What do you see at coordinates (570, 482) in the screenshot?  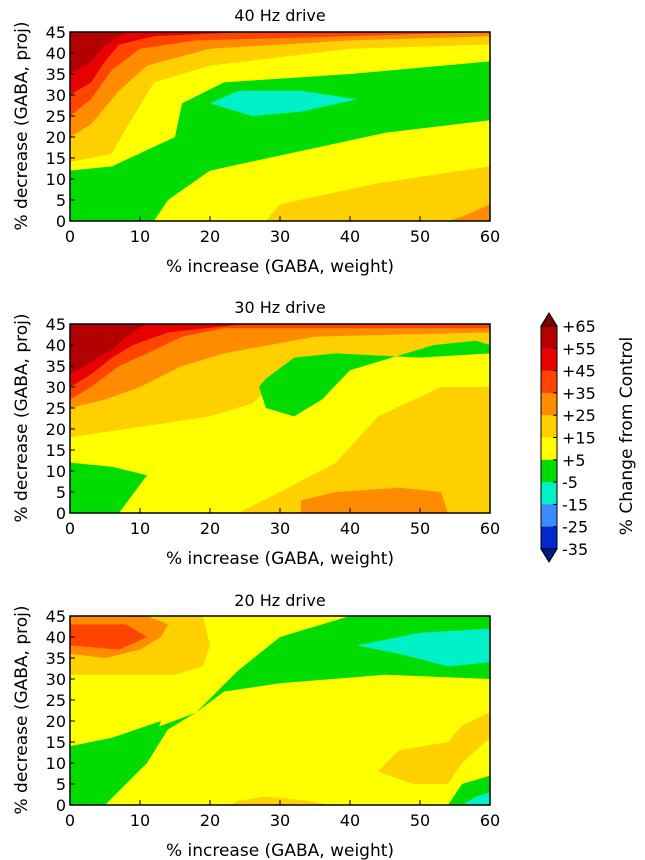 I see `colorbar-tick-label: -5` at bounding box center [570, 482].